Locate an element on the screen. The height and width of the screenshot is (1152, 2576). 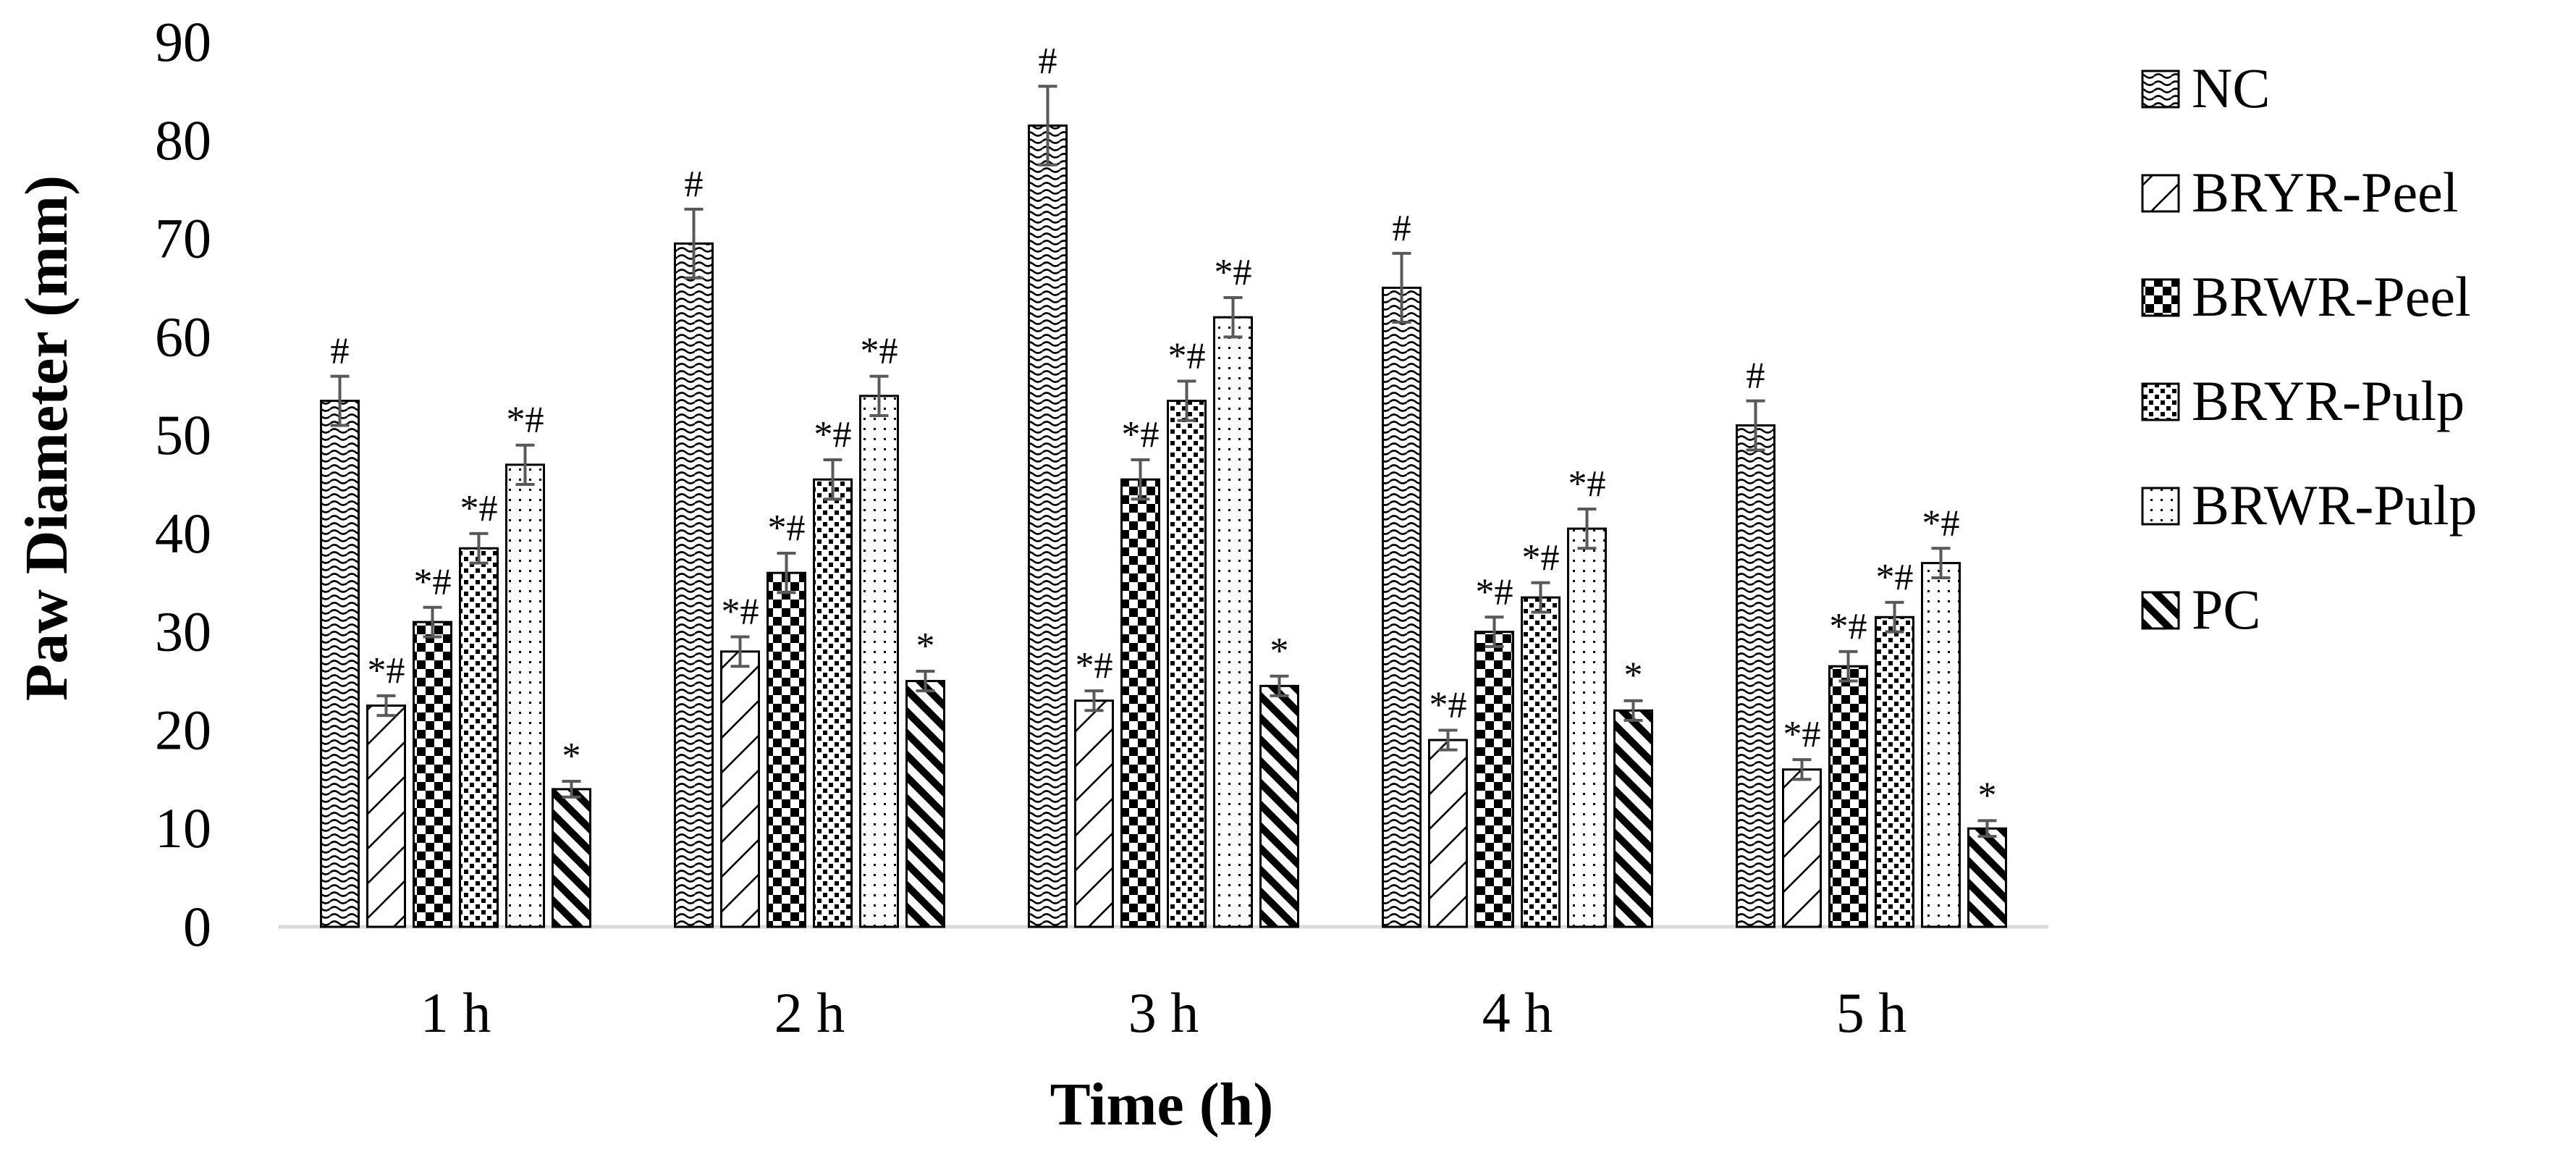
bar-bryr-pulp-4h is located at coordinates (1541, 762).